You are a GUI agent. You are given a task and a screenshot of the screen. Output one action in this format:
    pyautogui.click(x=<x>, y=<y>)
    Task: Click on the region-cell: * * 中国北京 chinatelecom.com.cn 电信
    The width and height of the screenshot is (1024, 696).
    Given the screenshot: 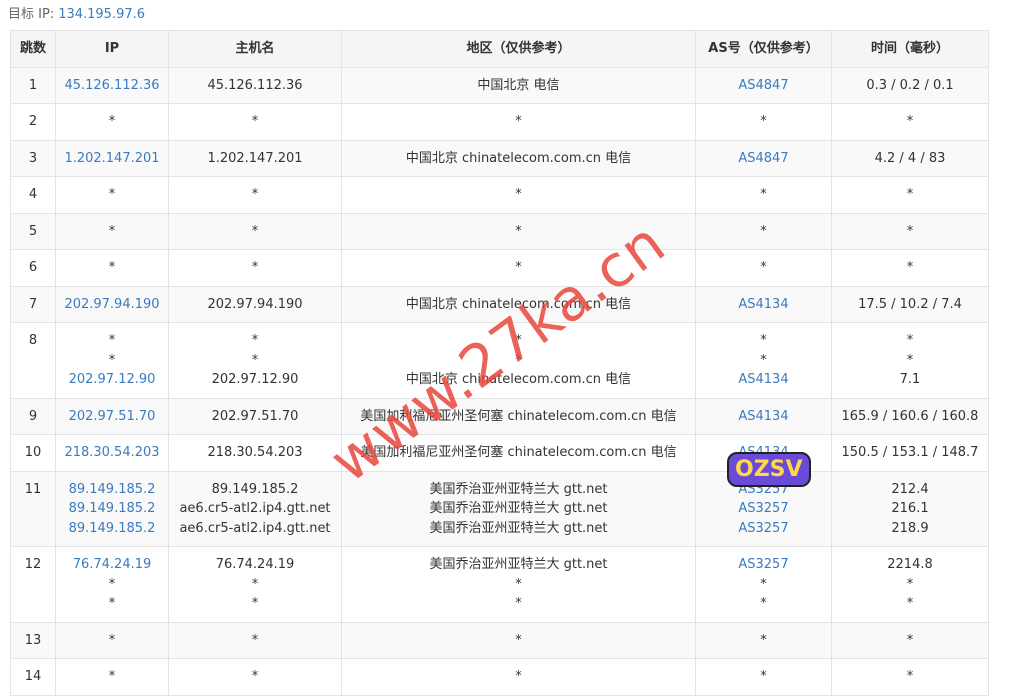 What is the action you would take?
    pyautogui.click(x=518, y=360)
    